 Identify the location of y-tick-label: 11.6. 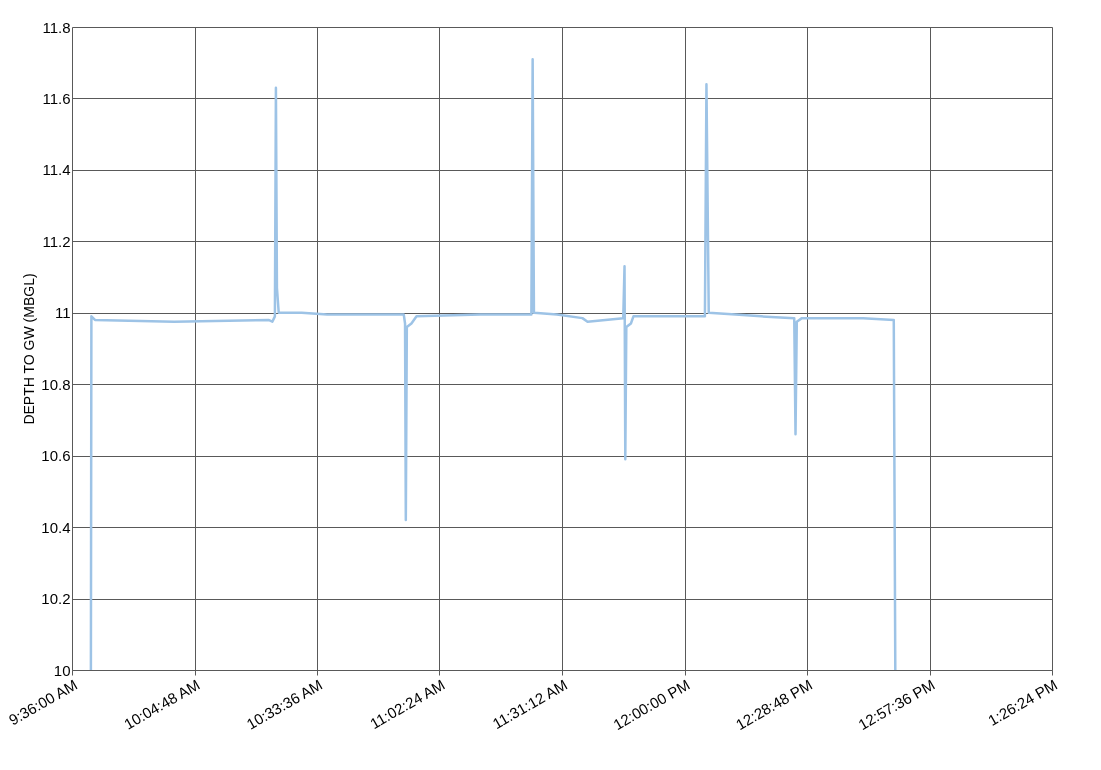
(56, 98).